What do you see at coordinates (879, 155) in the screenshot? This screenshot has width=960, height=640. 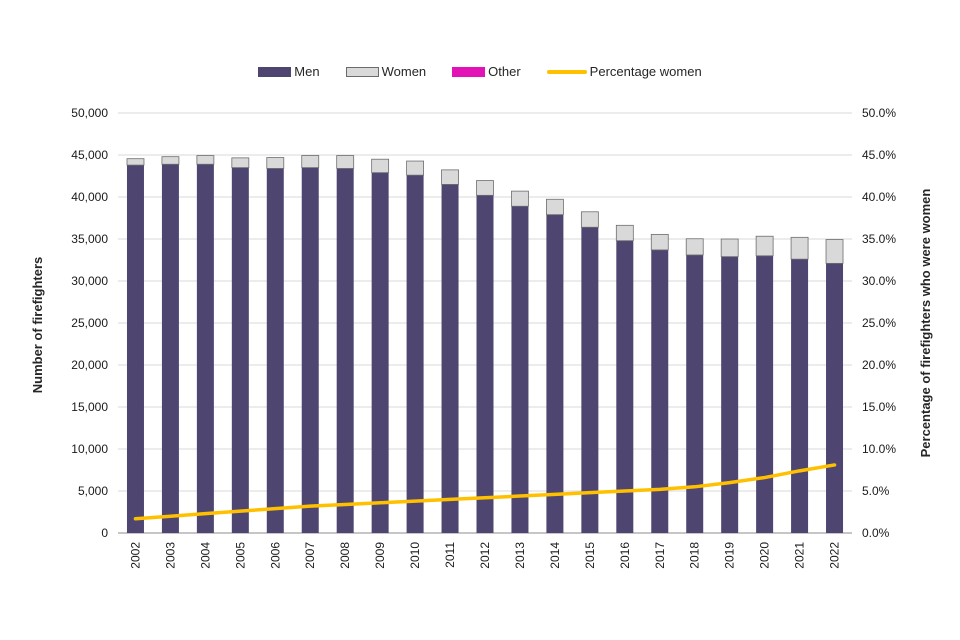 I see `svg-text: 45.0%` at bounding box center [879, 155].